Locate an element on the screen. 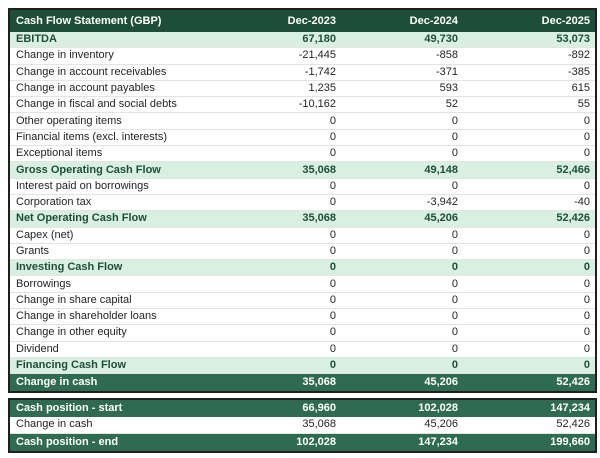  row-value-dec-2024: 52 is located at coordinates (451, 104).